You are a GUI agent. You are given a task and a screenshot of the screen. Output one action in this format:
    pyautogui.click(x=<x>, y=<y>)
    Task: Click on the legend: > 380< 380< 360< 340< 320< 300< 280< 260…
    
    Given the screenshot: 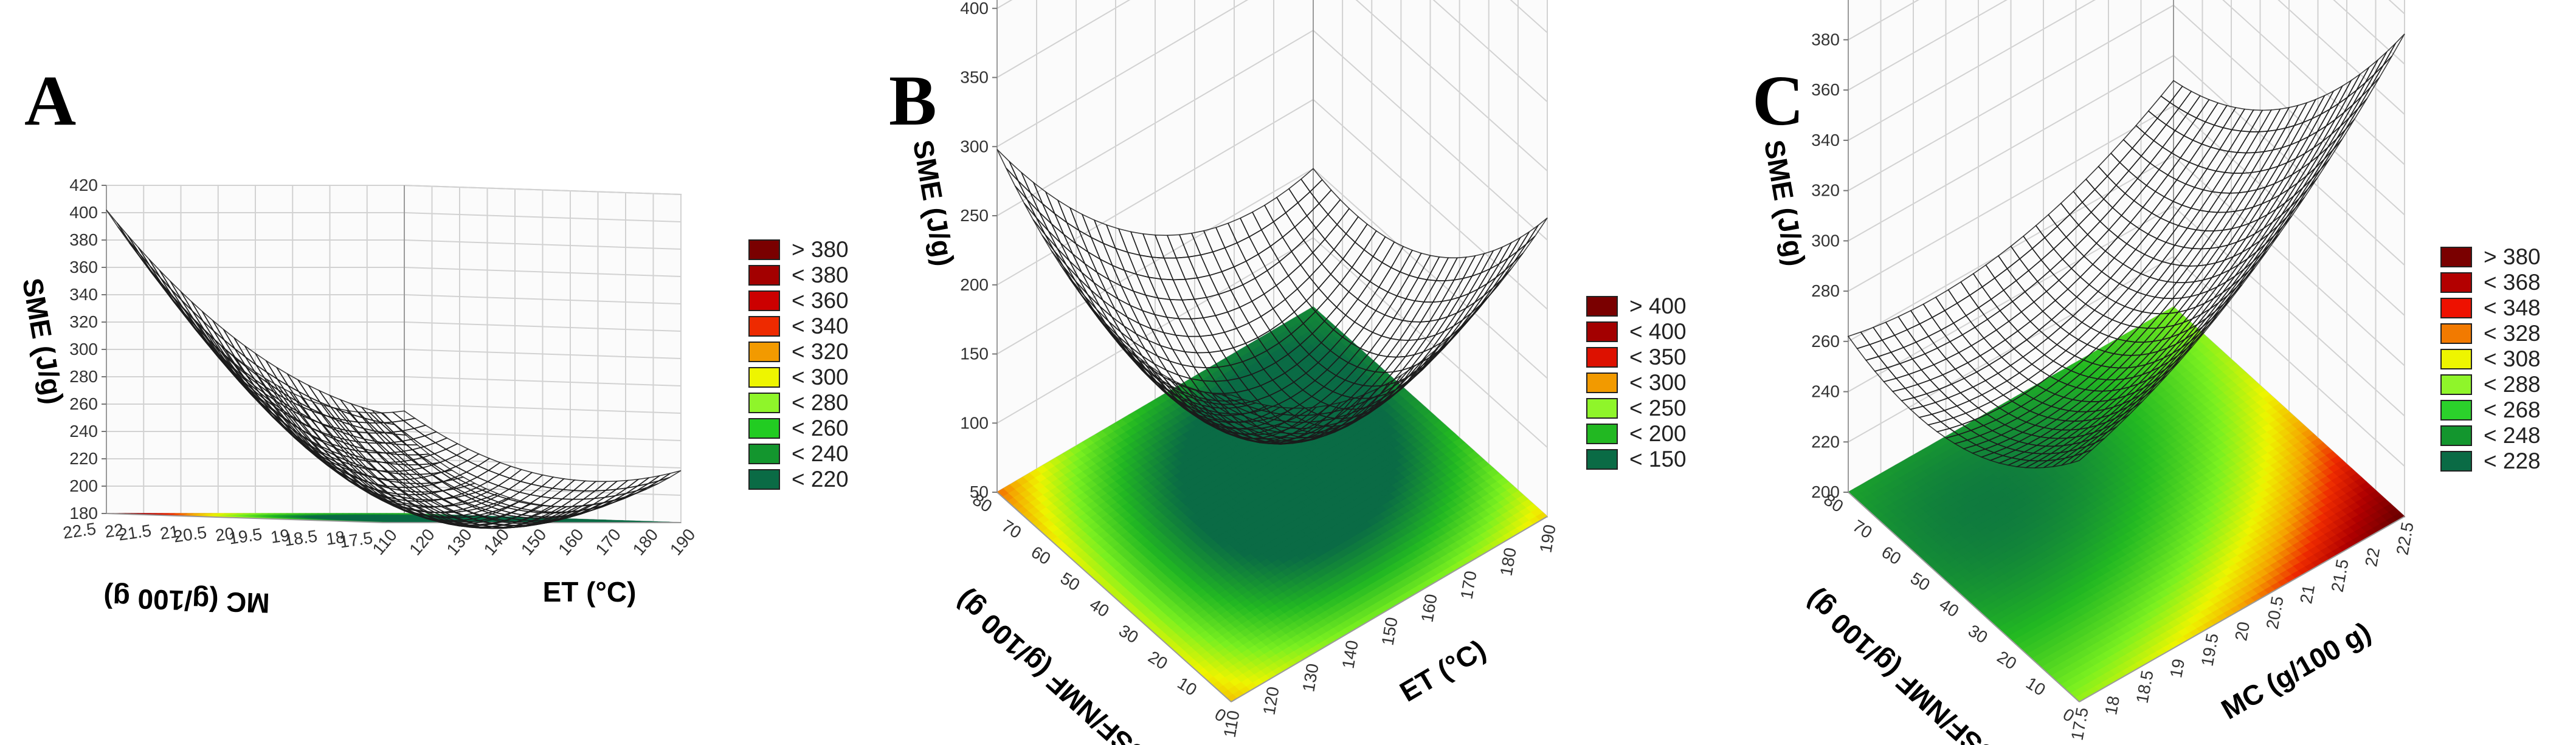 What is the action you would take?
    pyautogui.click(x=798, y=364)
    